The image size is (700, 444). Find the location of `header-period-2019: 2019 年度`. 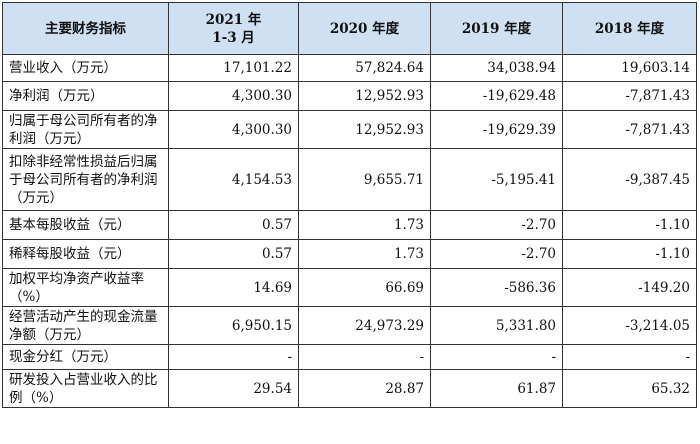

header-period-2019: 2019 年度 is located at coordinates (496, 28).